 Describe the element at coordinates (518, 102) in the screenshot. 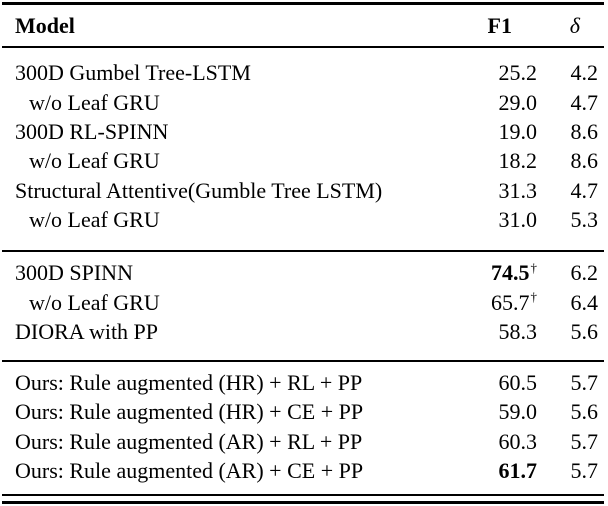

I see `f1-value: 29.0` at that location.